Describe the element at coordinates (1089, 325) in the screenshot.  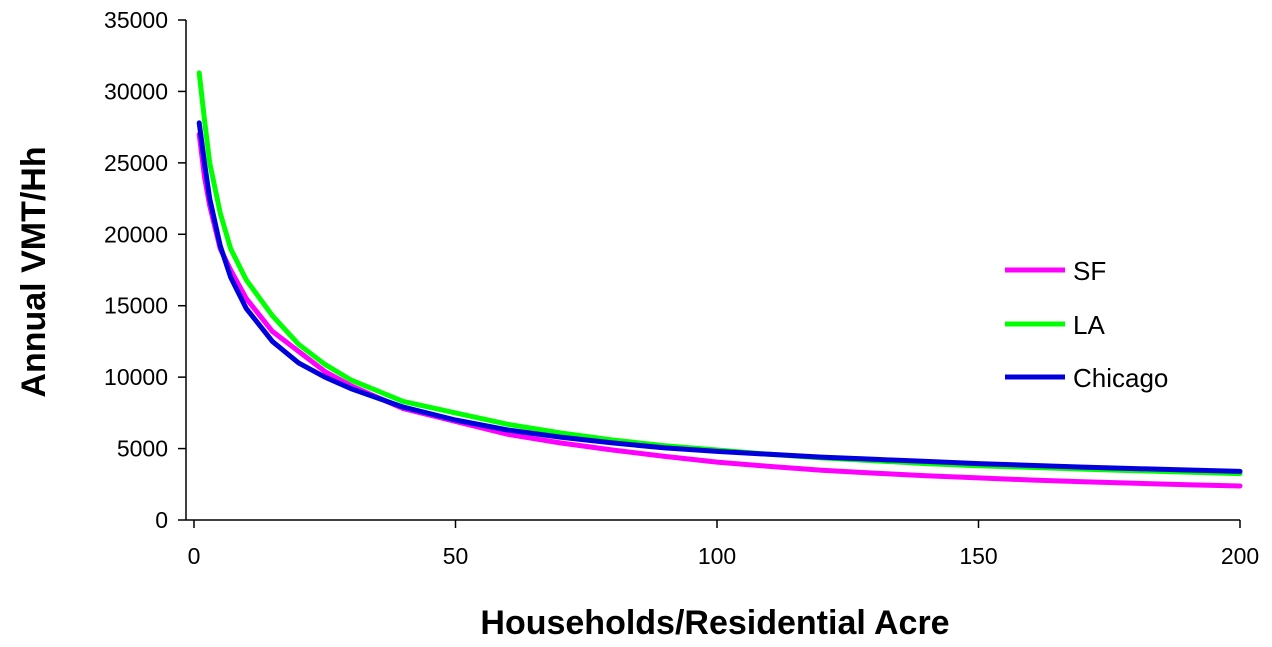
I see `legend-label-la: LA` at that location.